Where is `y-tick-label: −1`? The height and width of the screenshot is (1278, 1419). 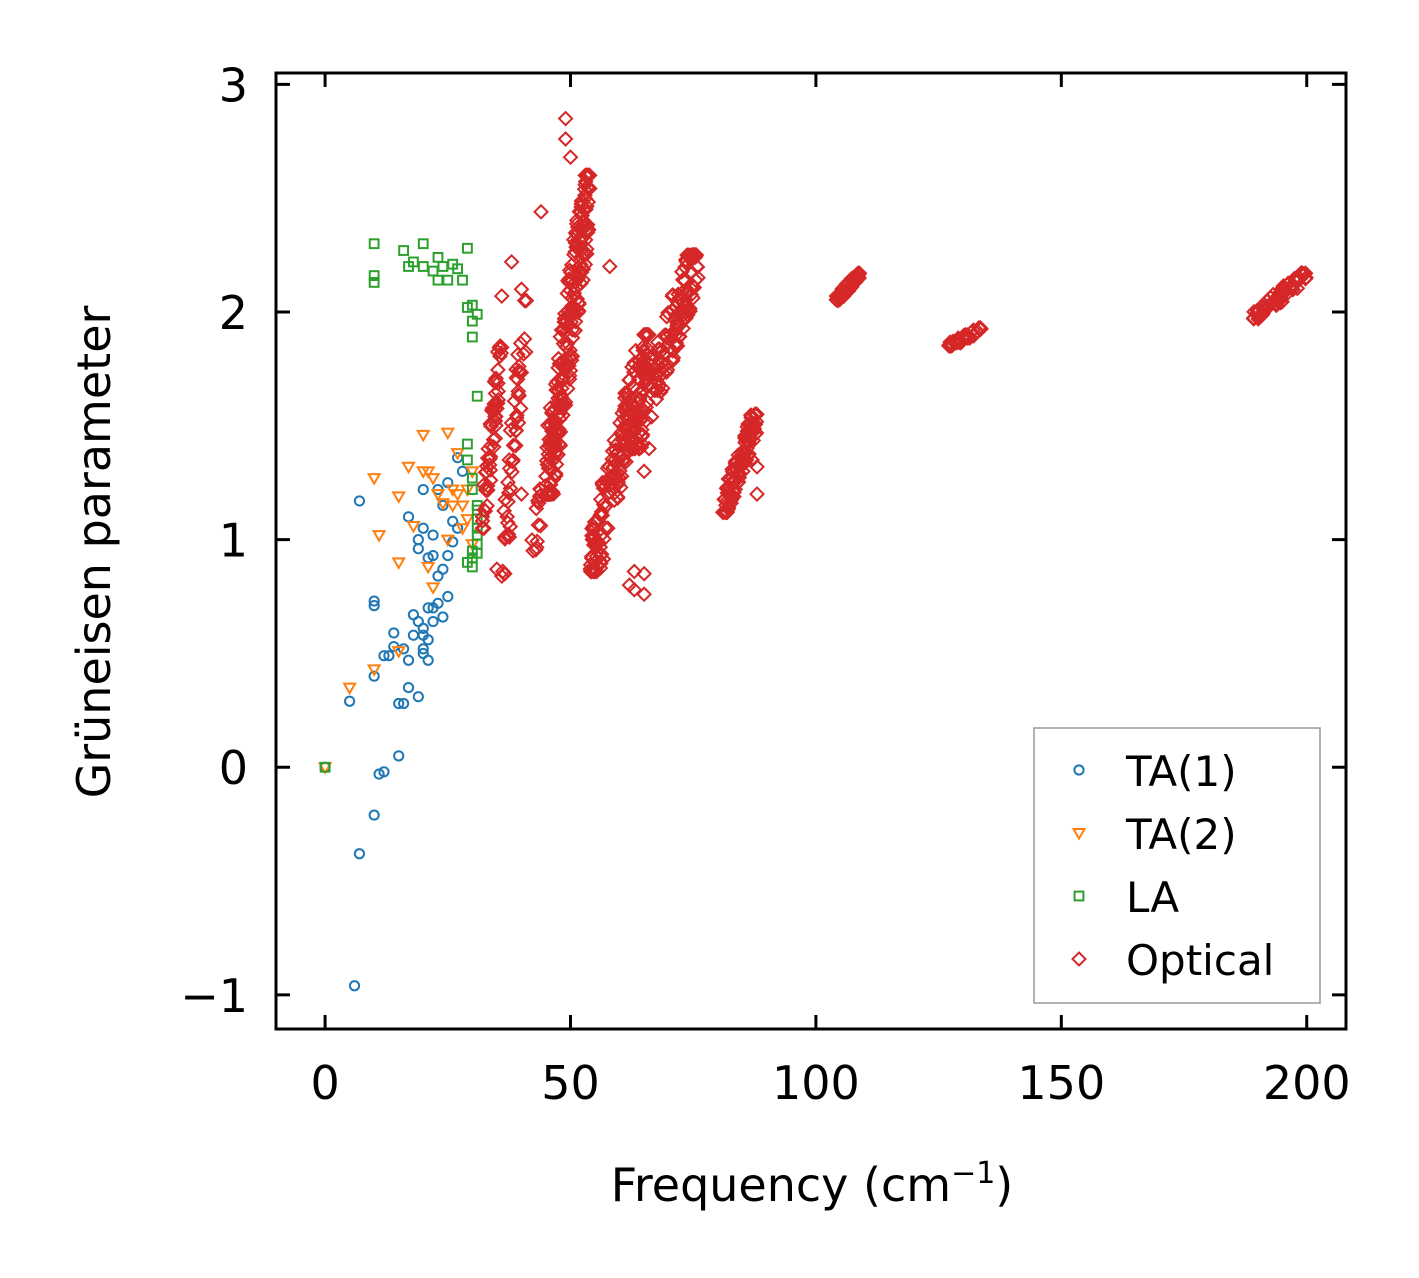
y-tick-label: −1 is located at coordinates (214, 996).